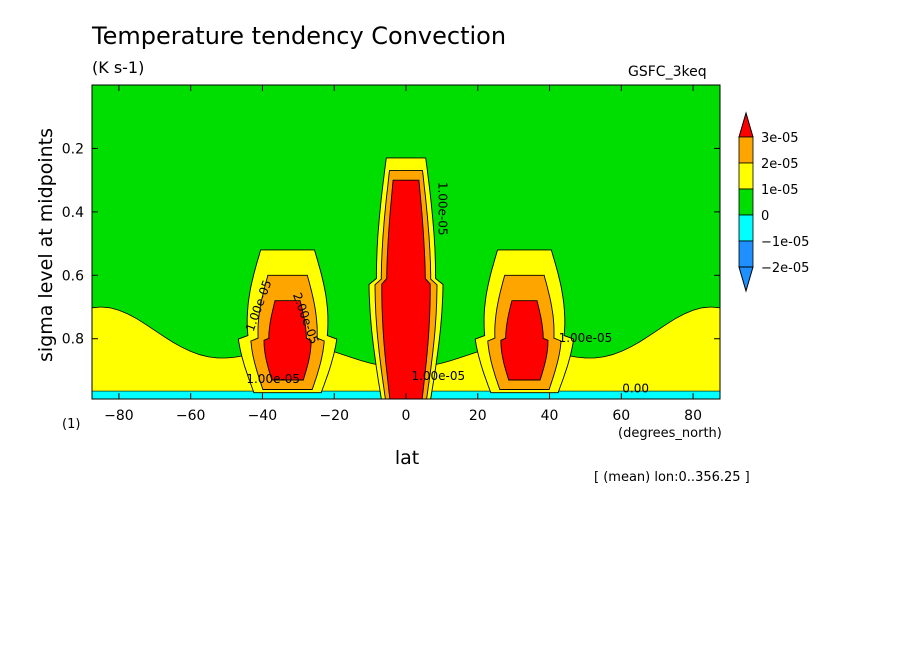 This screenshot has height=654, width=904. What do you see at coordinates (118, 67) in the screenshot?
I see `chart-units: (K s-1)` at bounding box center [118, 67].